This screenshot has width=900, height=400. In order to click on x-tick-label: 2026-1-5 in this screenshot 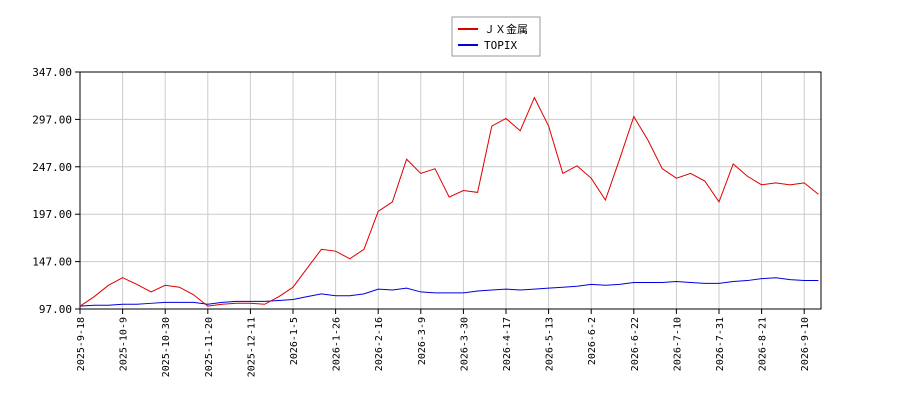, I will do `click(294, 341)`.